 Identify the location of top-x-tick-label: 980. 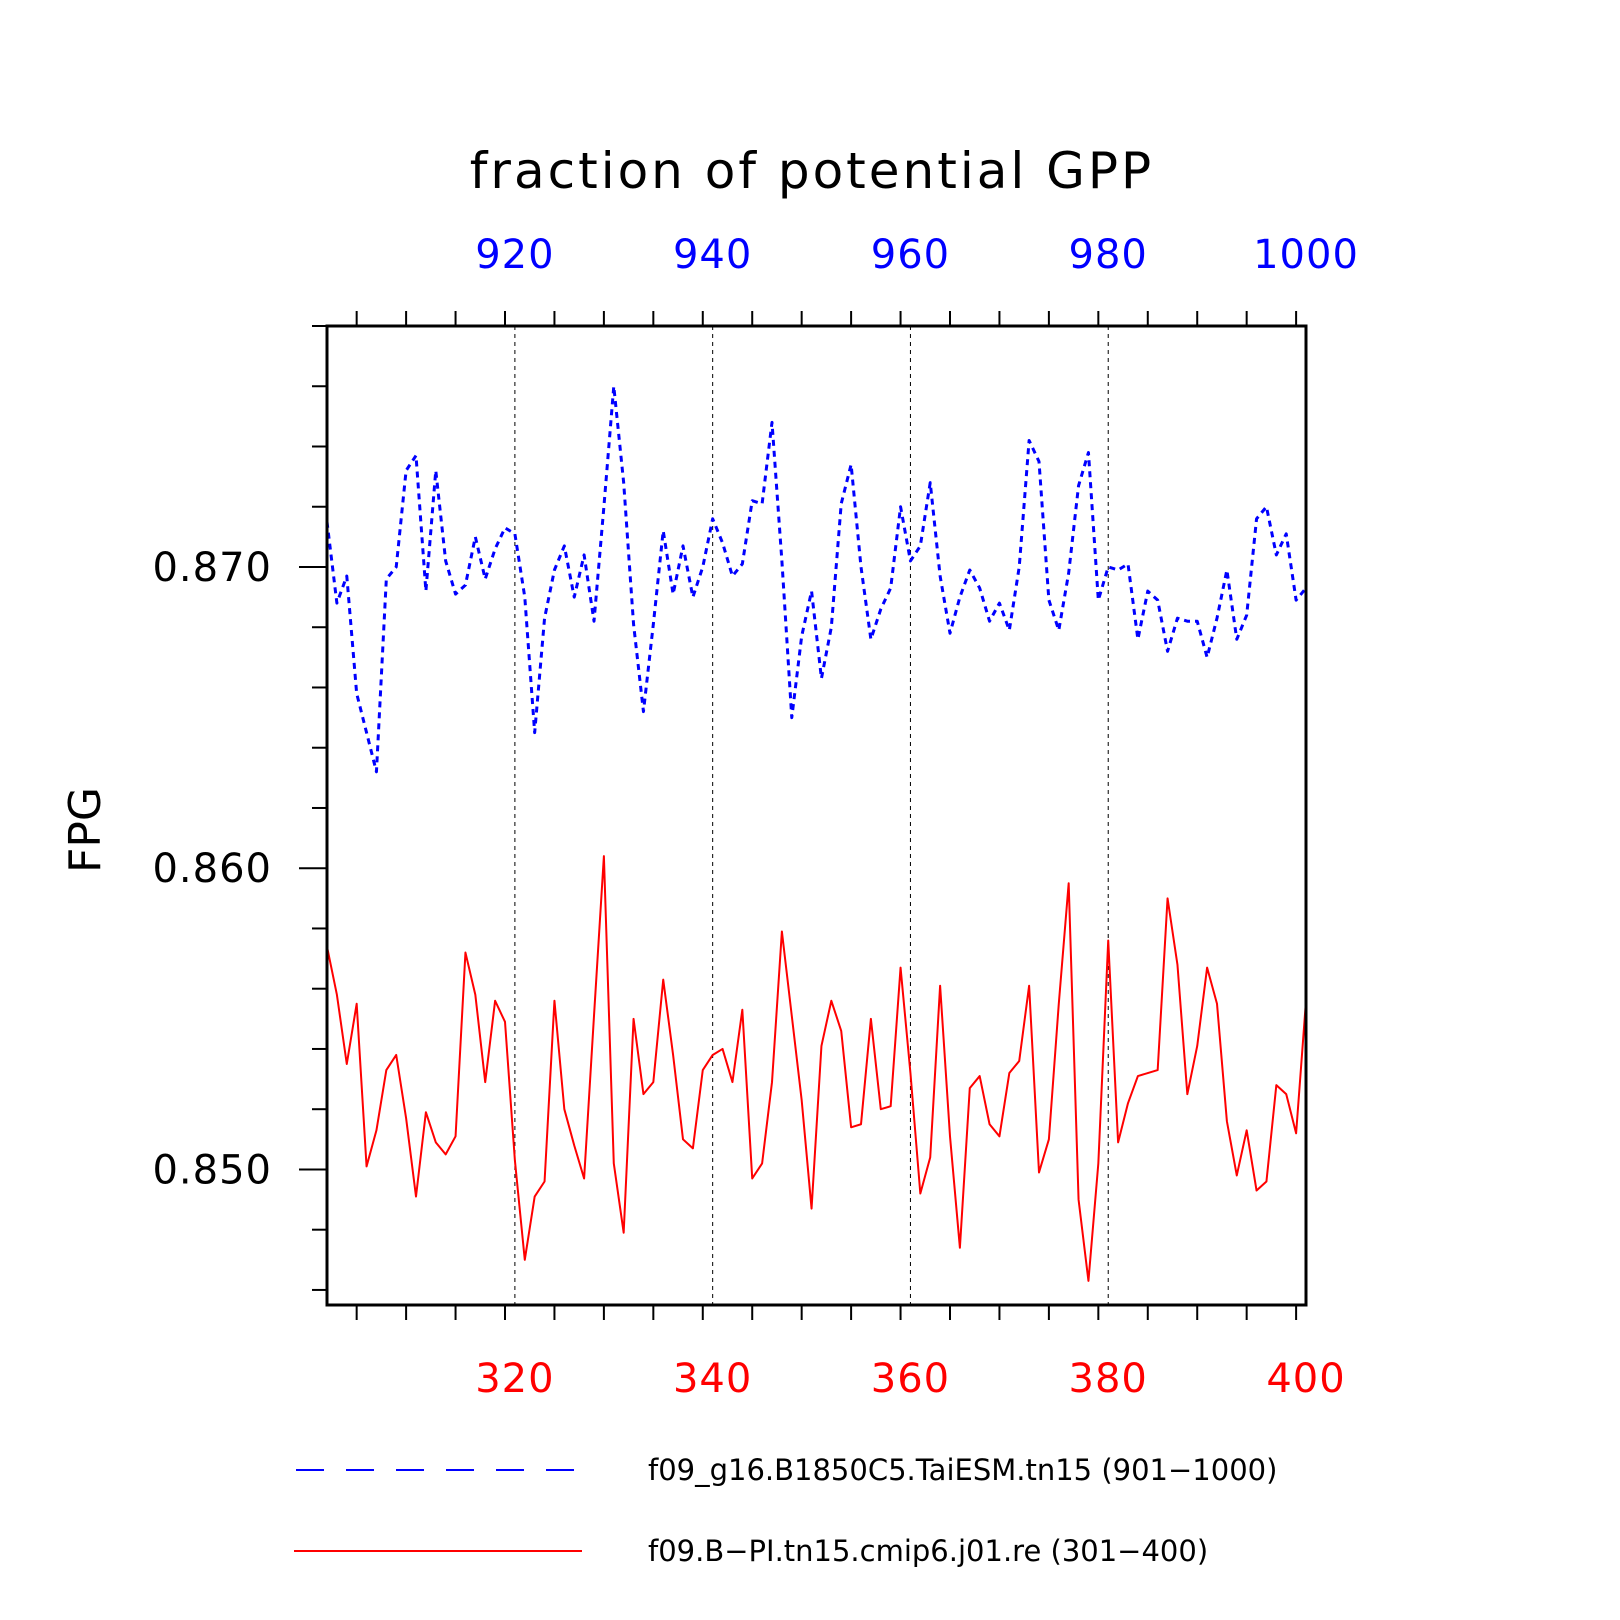
(1108, 255).